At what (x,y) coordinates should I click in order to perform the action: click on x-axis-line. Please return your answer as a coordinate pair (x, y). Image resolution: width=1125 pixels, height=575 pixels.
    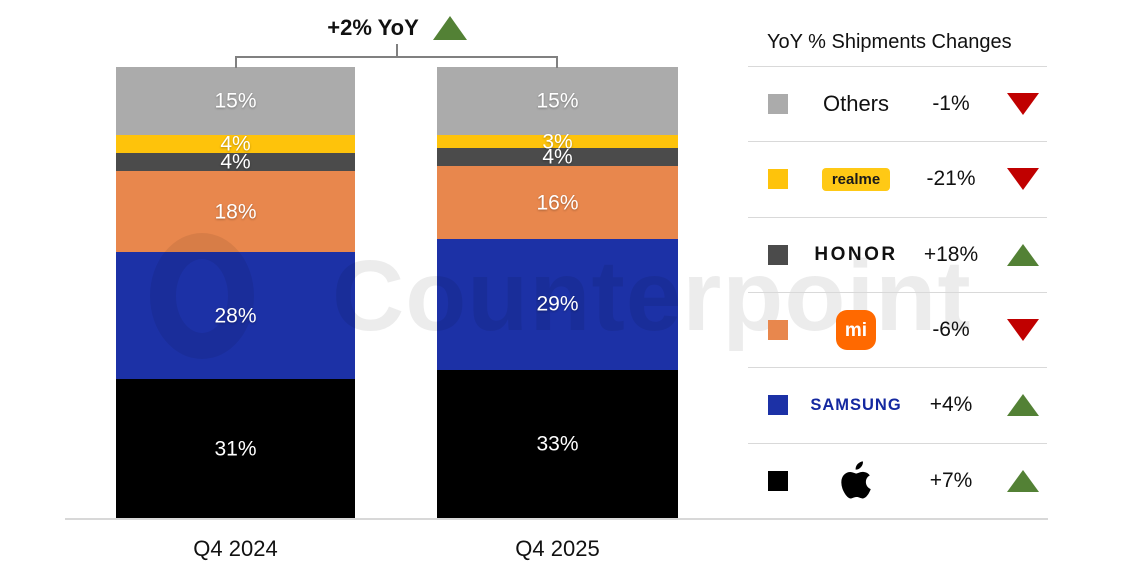
    Looking at the image, I should click on (556, 519).